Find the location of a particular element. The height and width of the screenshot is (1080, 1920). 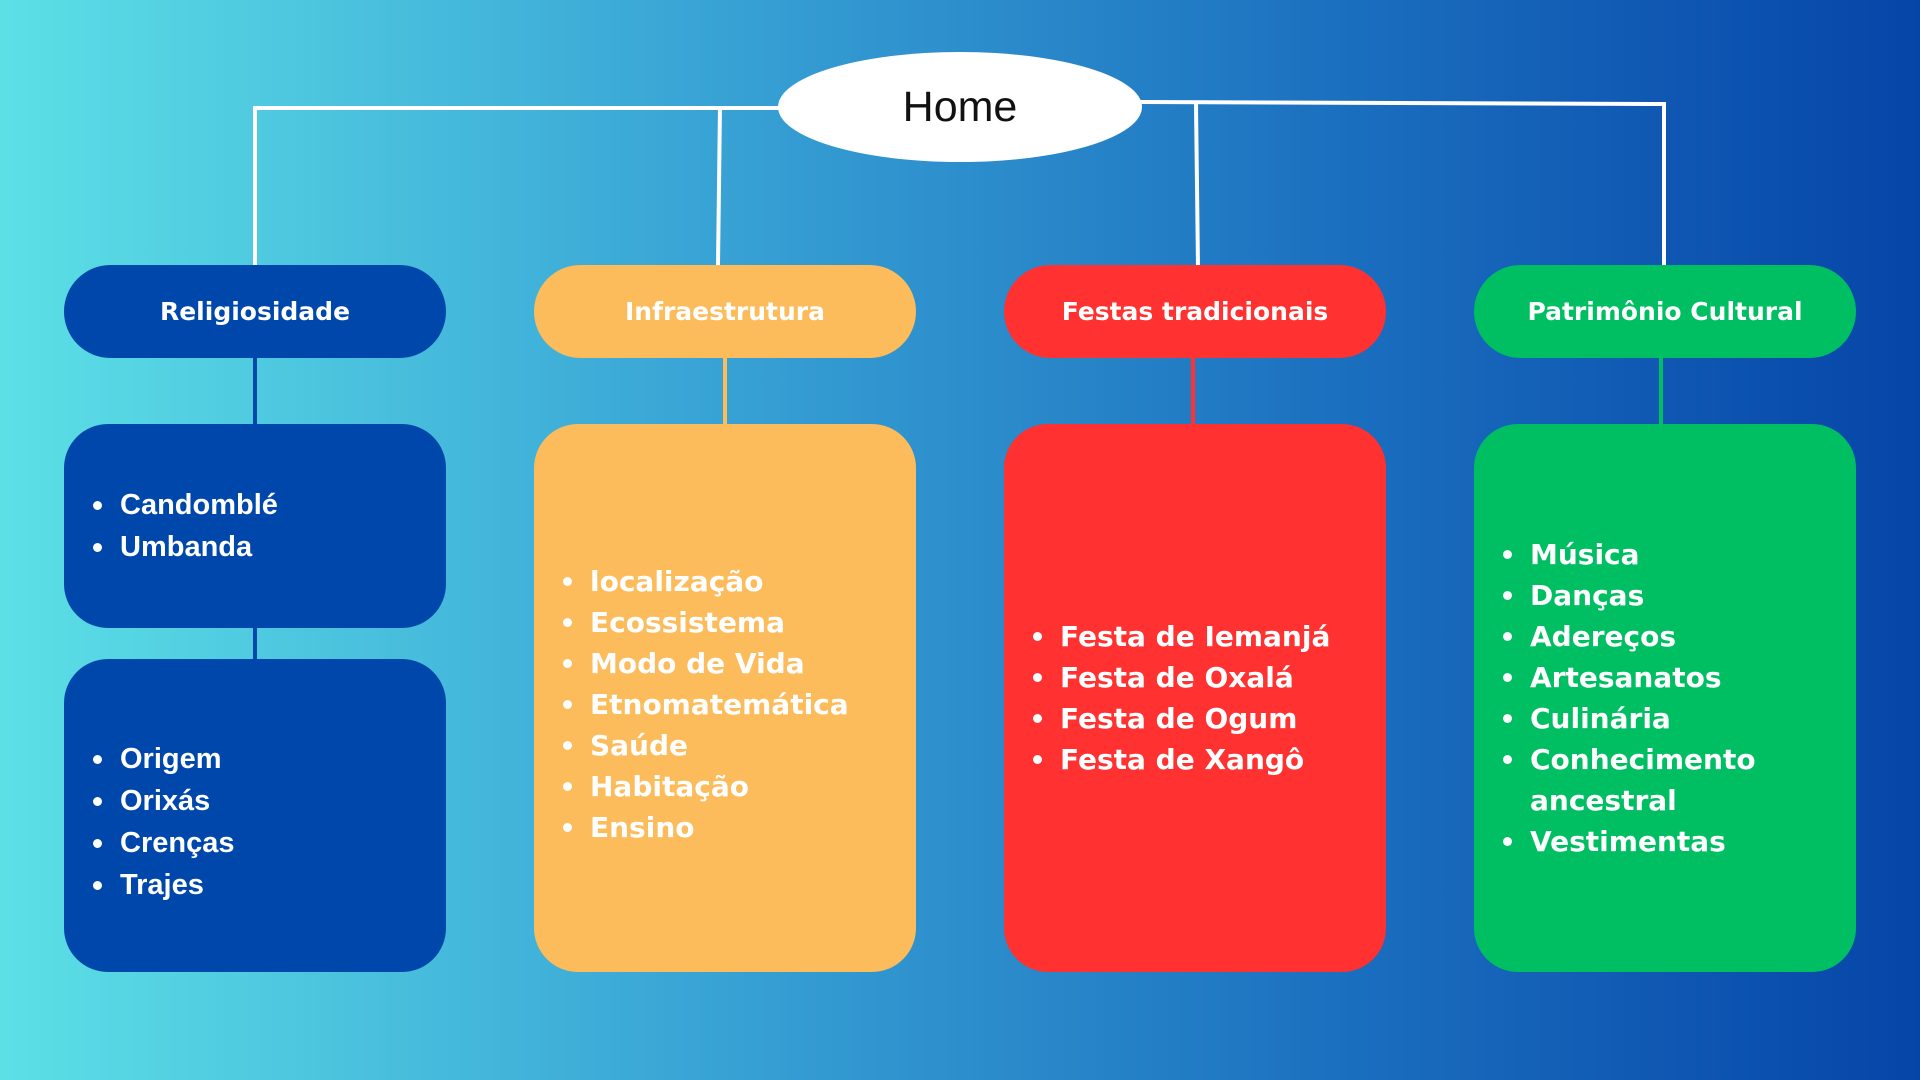

list-item: Festa de Iemanjá is located at coordinates (1181, 636).